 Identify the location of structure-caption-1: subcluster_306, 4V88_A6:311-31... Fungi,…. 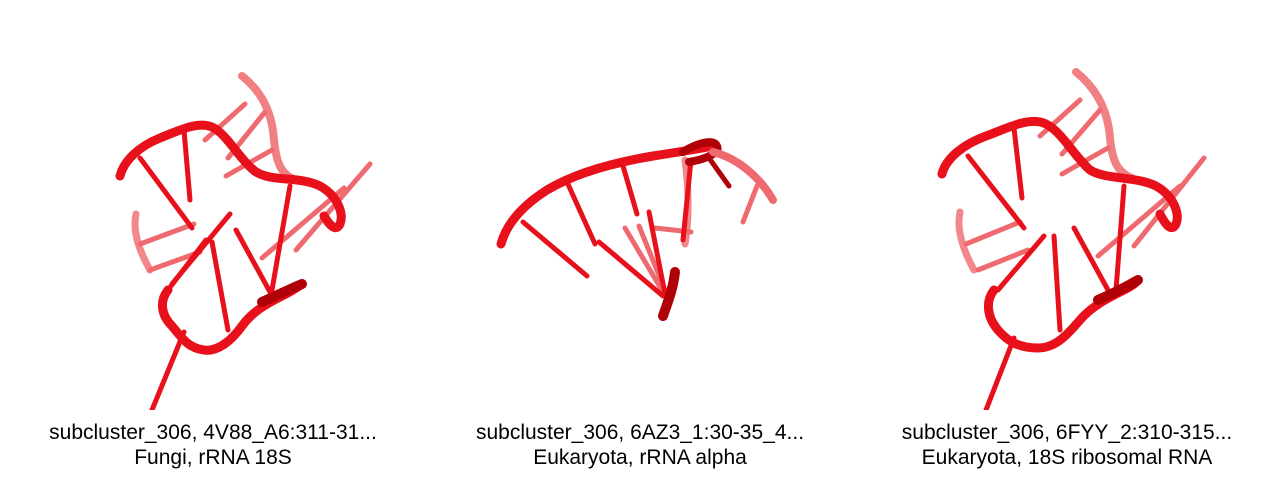
(213, 445).